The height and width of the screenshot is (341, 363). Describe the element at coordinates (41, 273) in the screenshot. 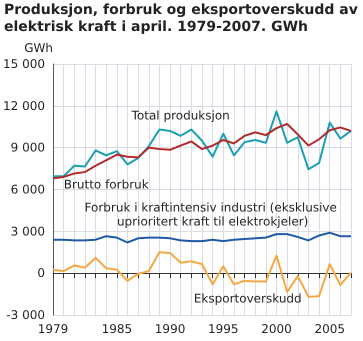

I see `y-tick-label: 0` at that location.